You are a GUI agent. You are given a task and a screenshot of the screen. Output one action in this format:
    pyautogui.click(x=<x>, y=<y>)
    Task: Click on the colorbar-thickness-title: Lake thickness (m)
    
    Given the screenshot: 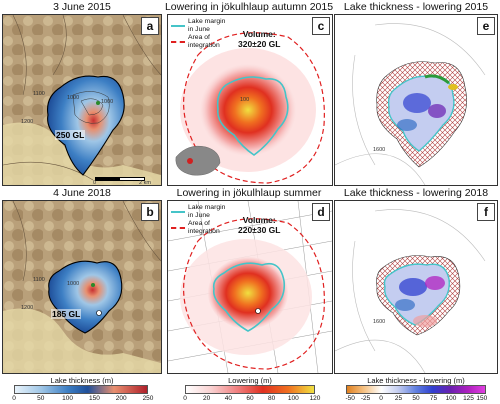 What is the action you would take?
    pyautogui.click(x=82, y=380)
    